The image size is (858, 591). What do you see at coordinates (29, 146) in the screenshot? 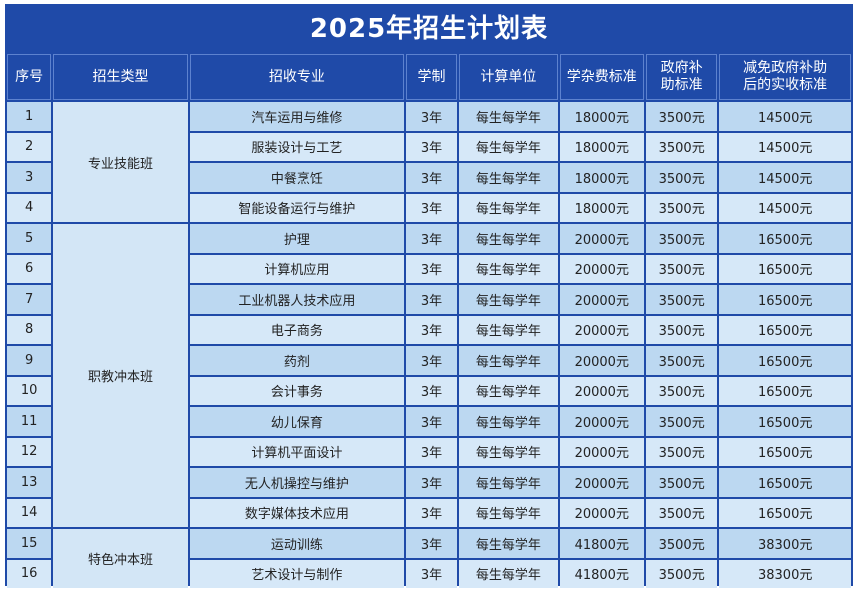
I see `cell-index: 2` at bounding box center [29, 146].